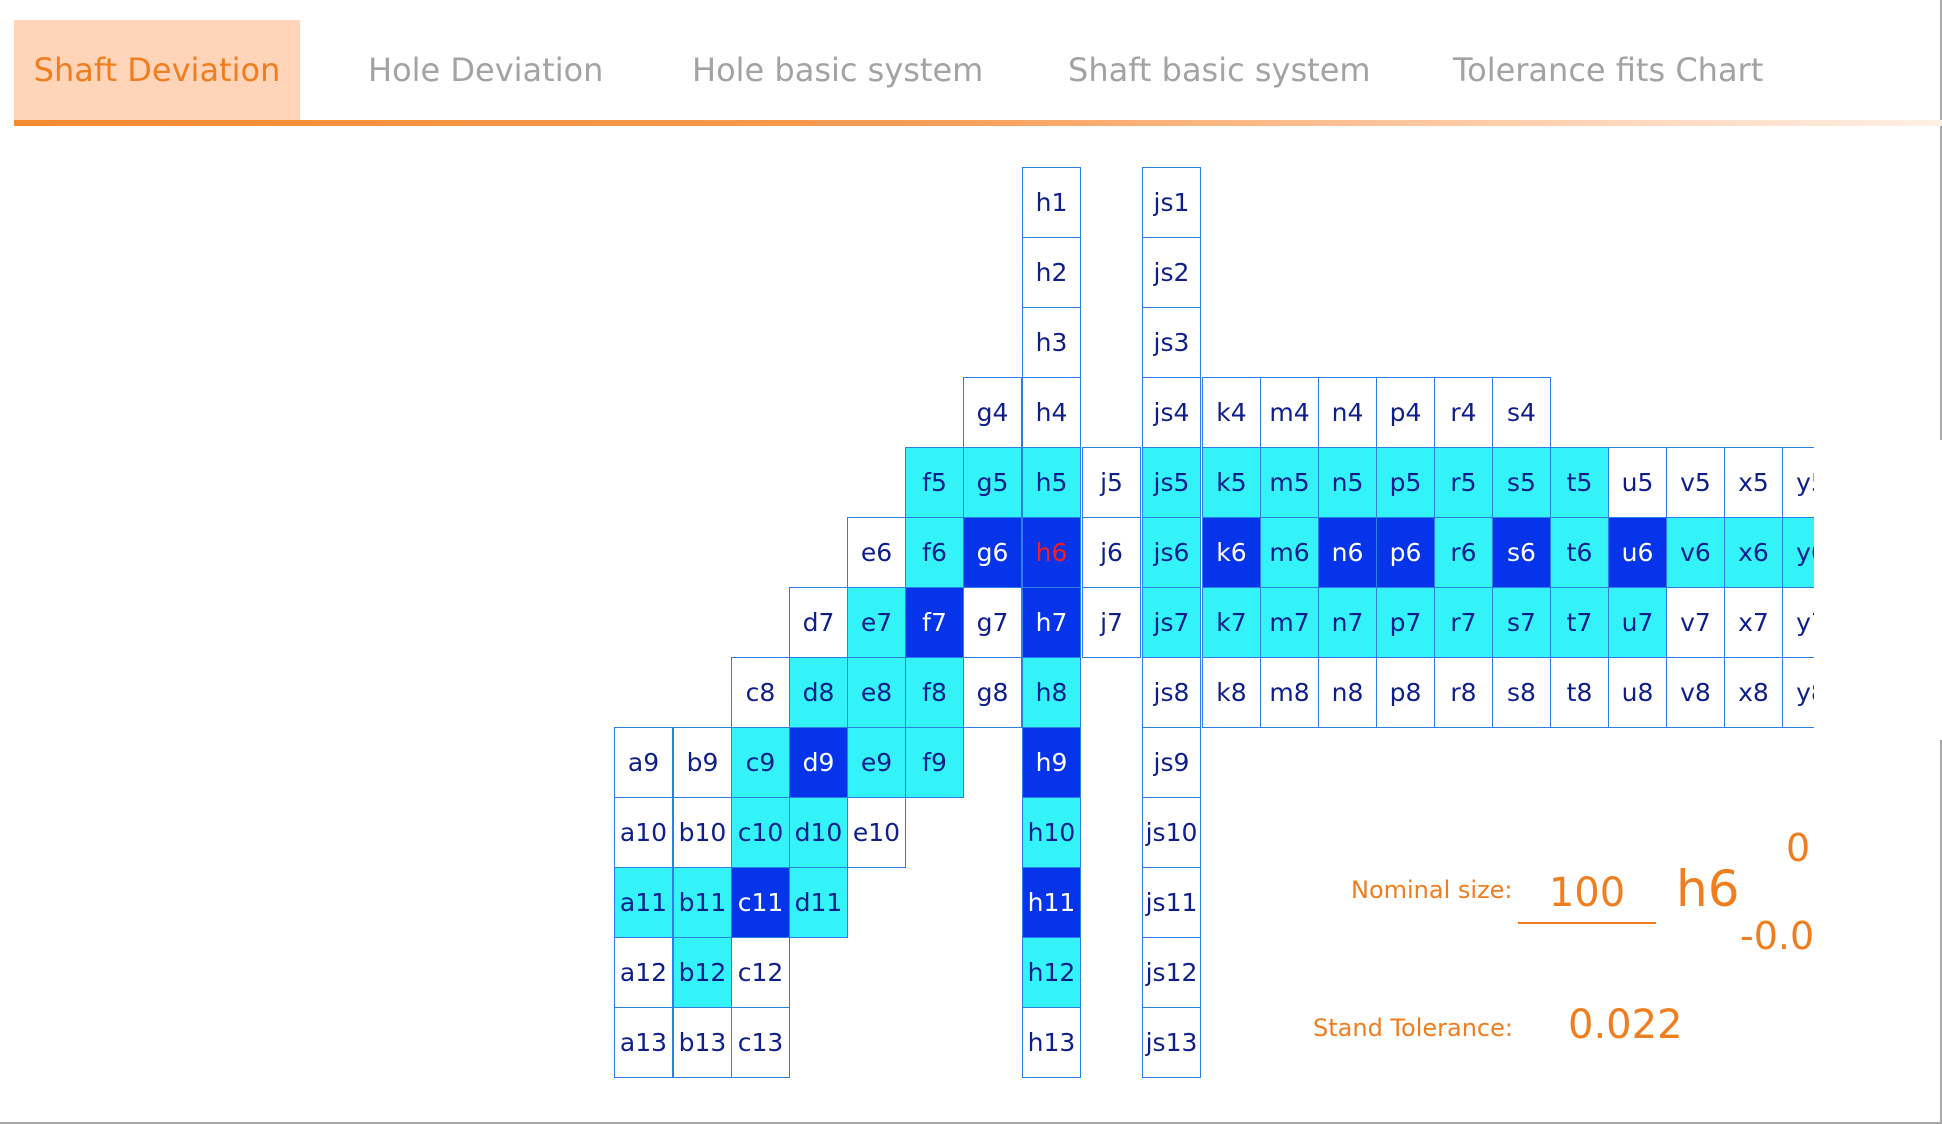  What do you see at coordinates (992, 622) in the screenshot?
I see `tolerance-cell-g7: g7` at bounding box center [992, 622].